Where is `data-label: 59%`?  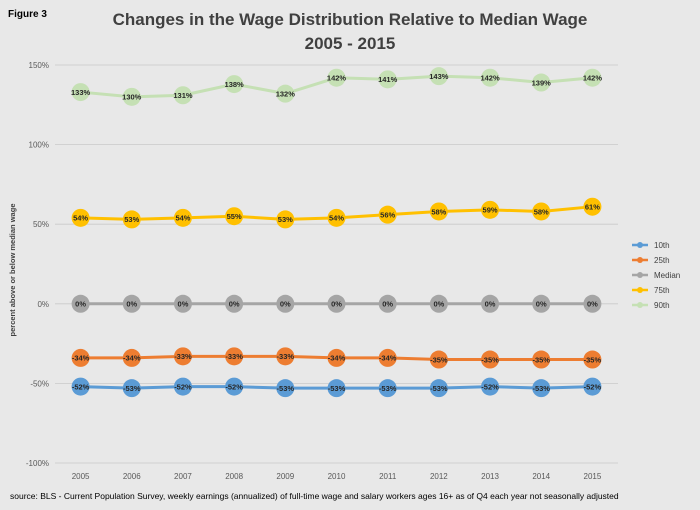 data-label: 59% is located at coordinates (490, 210).